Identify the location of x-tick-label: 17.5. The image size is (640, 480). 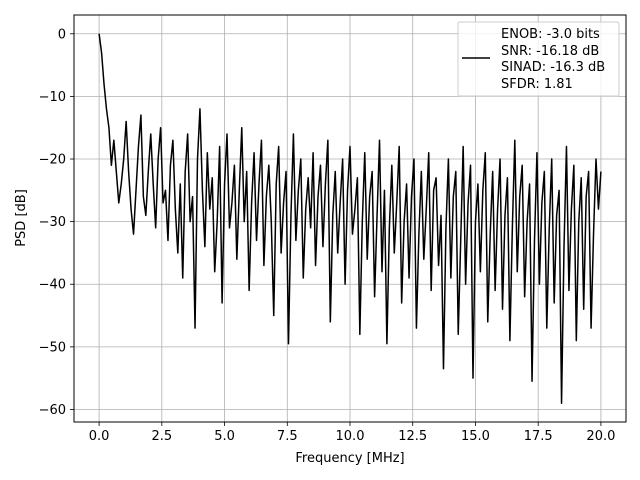
(538, 436).